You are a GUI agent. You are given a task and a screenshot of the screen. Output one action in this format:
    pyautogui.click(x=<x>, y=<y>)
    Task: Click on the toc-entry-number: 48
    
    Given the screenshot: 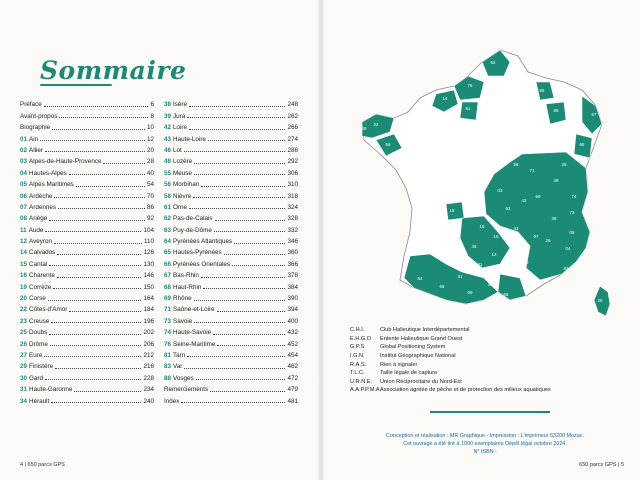 What is the action you would take?
    pyautogui.click(x=168, y=162)
    